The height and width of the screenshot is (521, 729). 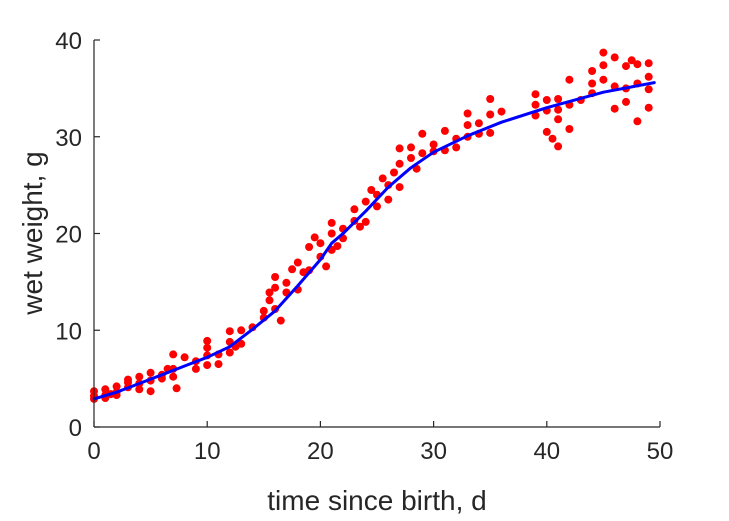 I want to click on x-axis-label: time since birth, d, so click(x=376, y=500).